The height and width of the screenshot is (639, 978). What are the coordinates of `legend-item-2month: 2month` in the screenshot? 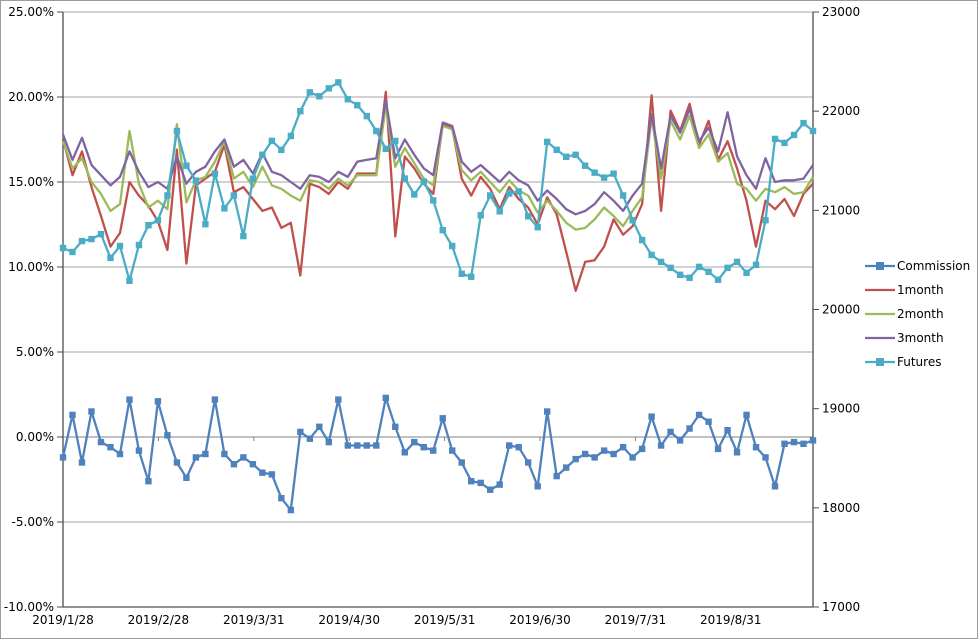 It's located at (917, 314).